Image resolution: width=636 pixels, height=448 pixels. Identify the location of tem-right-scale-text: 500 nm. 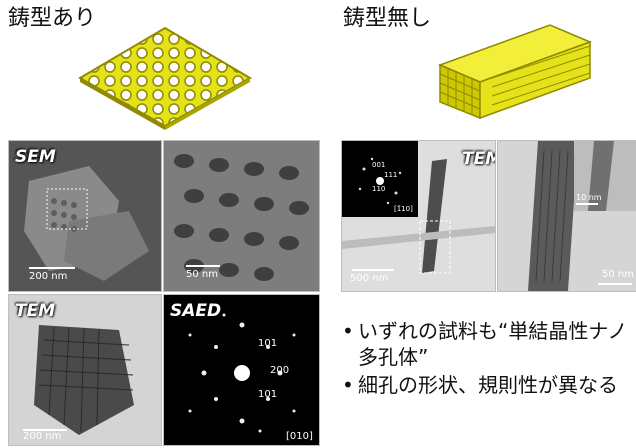
(369, 278).